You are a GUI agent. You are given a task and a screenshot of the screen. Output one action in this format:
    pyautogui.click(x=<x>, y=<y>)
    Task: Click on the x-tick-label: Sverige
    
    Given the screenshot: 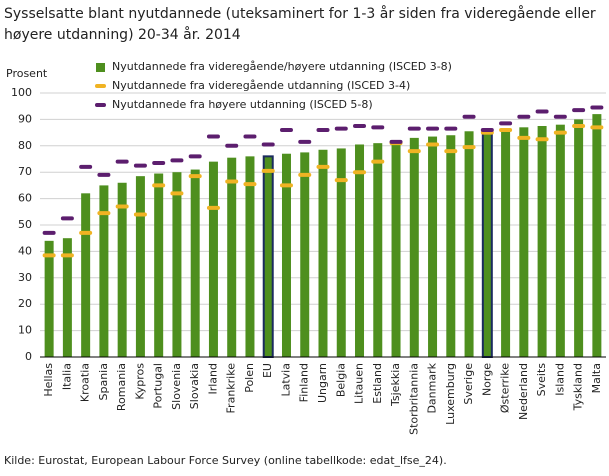 What is the action you would take?
    pyautogui.click(x=468, y=384)
    